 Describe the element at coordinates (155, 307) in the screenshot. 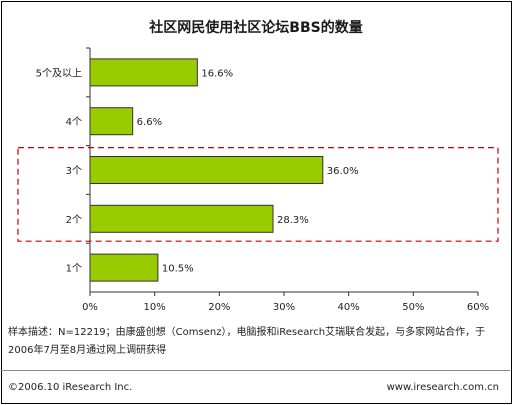

I see `x-tick-label: 10%` at that location.